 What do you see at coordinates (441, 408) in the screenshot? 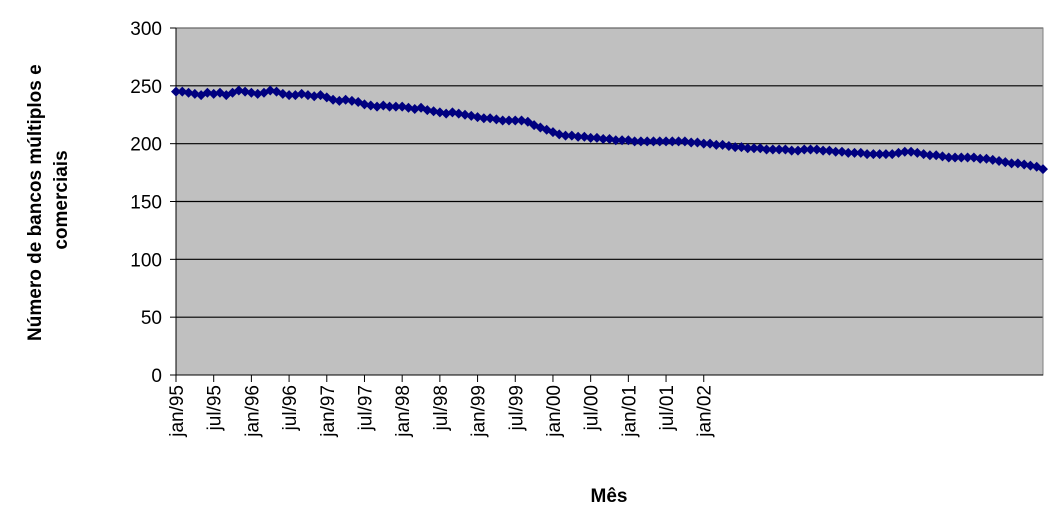
I see `x-tick-label: jul/98` at bounding box center [441, 408].